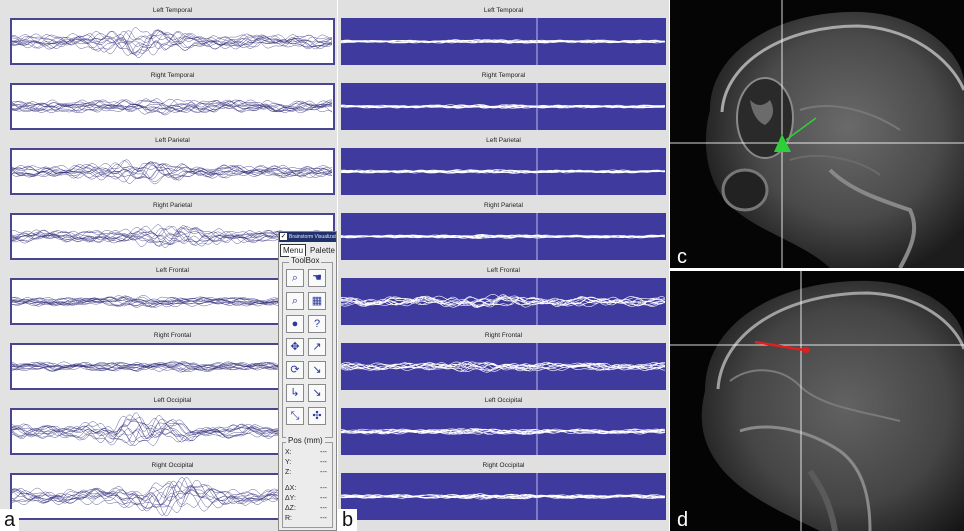  What do you see at coordinates (305, 260) in the screenshot?
I see `toolbox-label: ToolBox` at bounding box center [305, 260].